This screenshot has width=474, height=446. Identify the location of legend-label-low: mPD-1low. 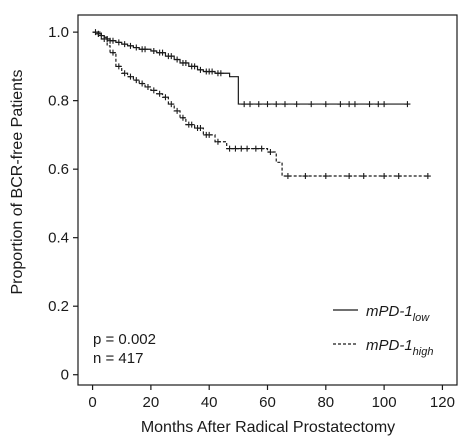
(398, 313).